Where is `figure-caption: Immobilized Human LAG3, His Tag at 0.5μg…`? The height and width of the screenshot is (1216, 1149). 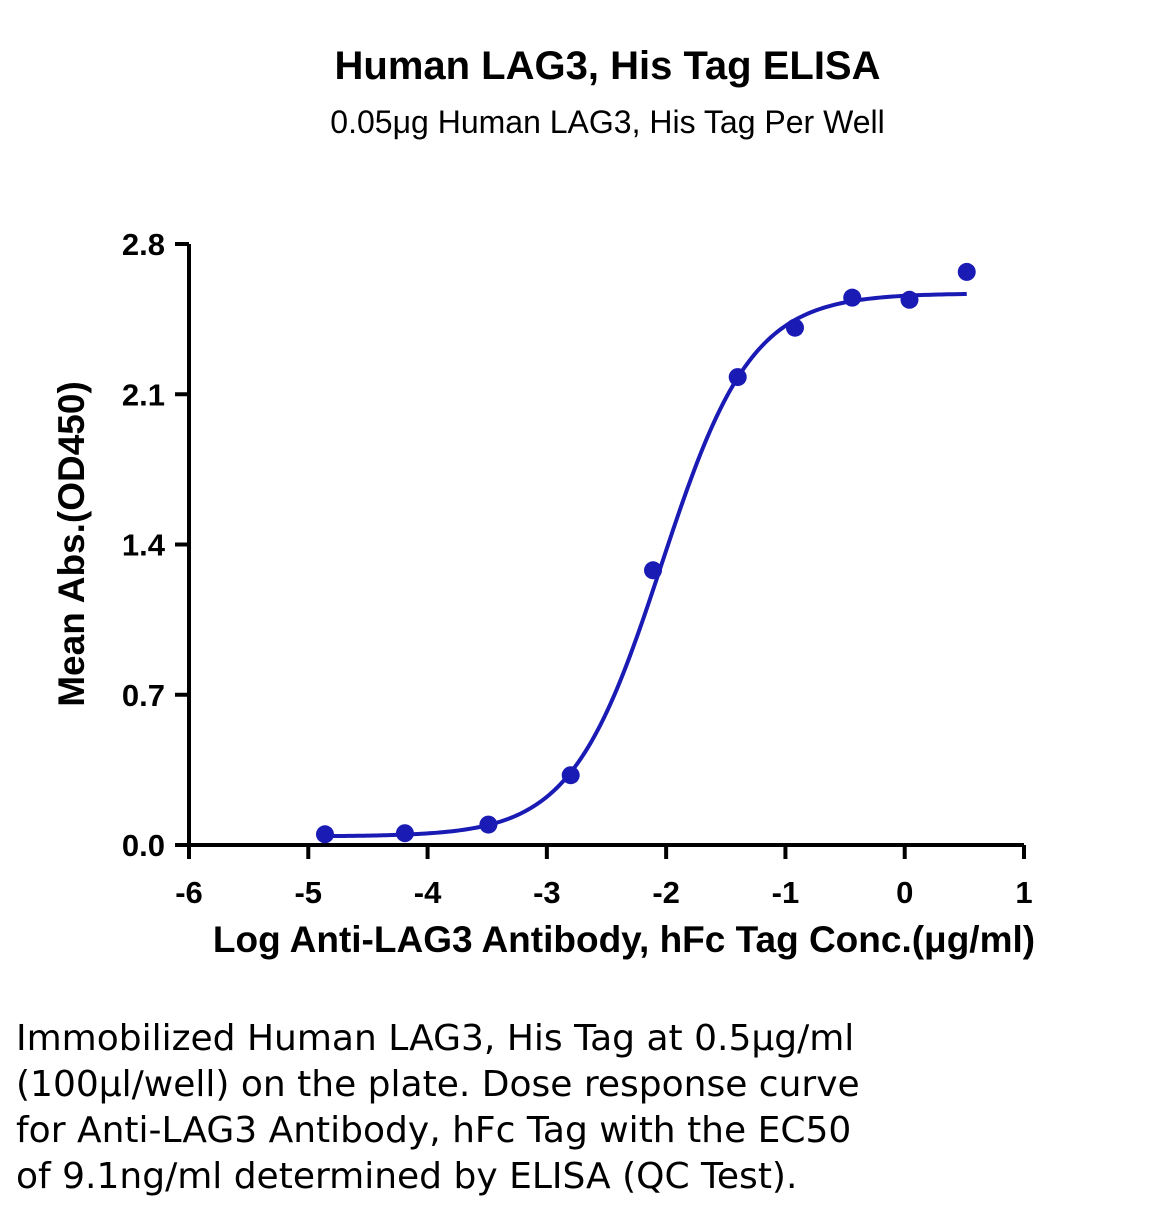 figure-caption: Immobilized Human LAG3, His Tag at 0.5μg… is located at coordinates (576, 1108).